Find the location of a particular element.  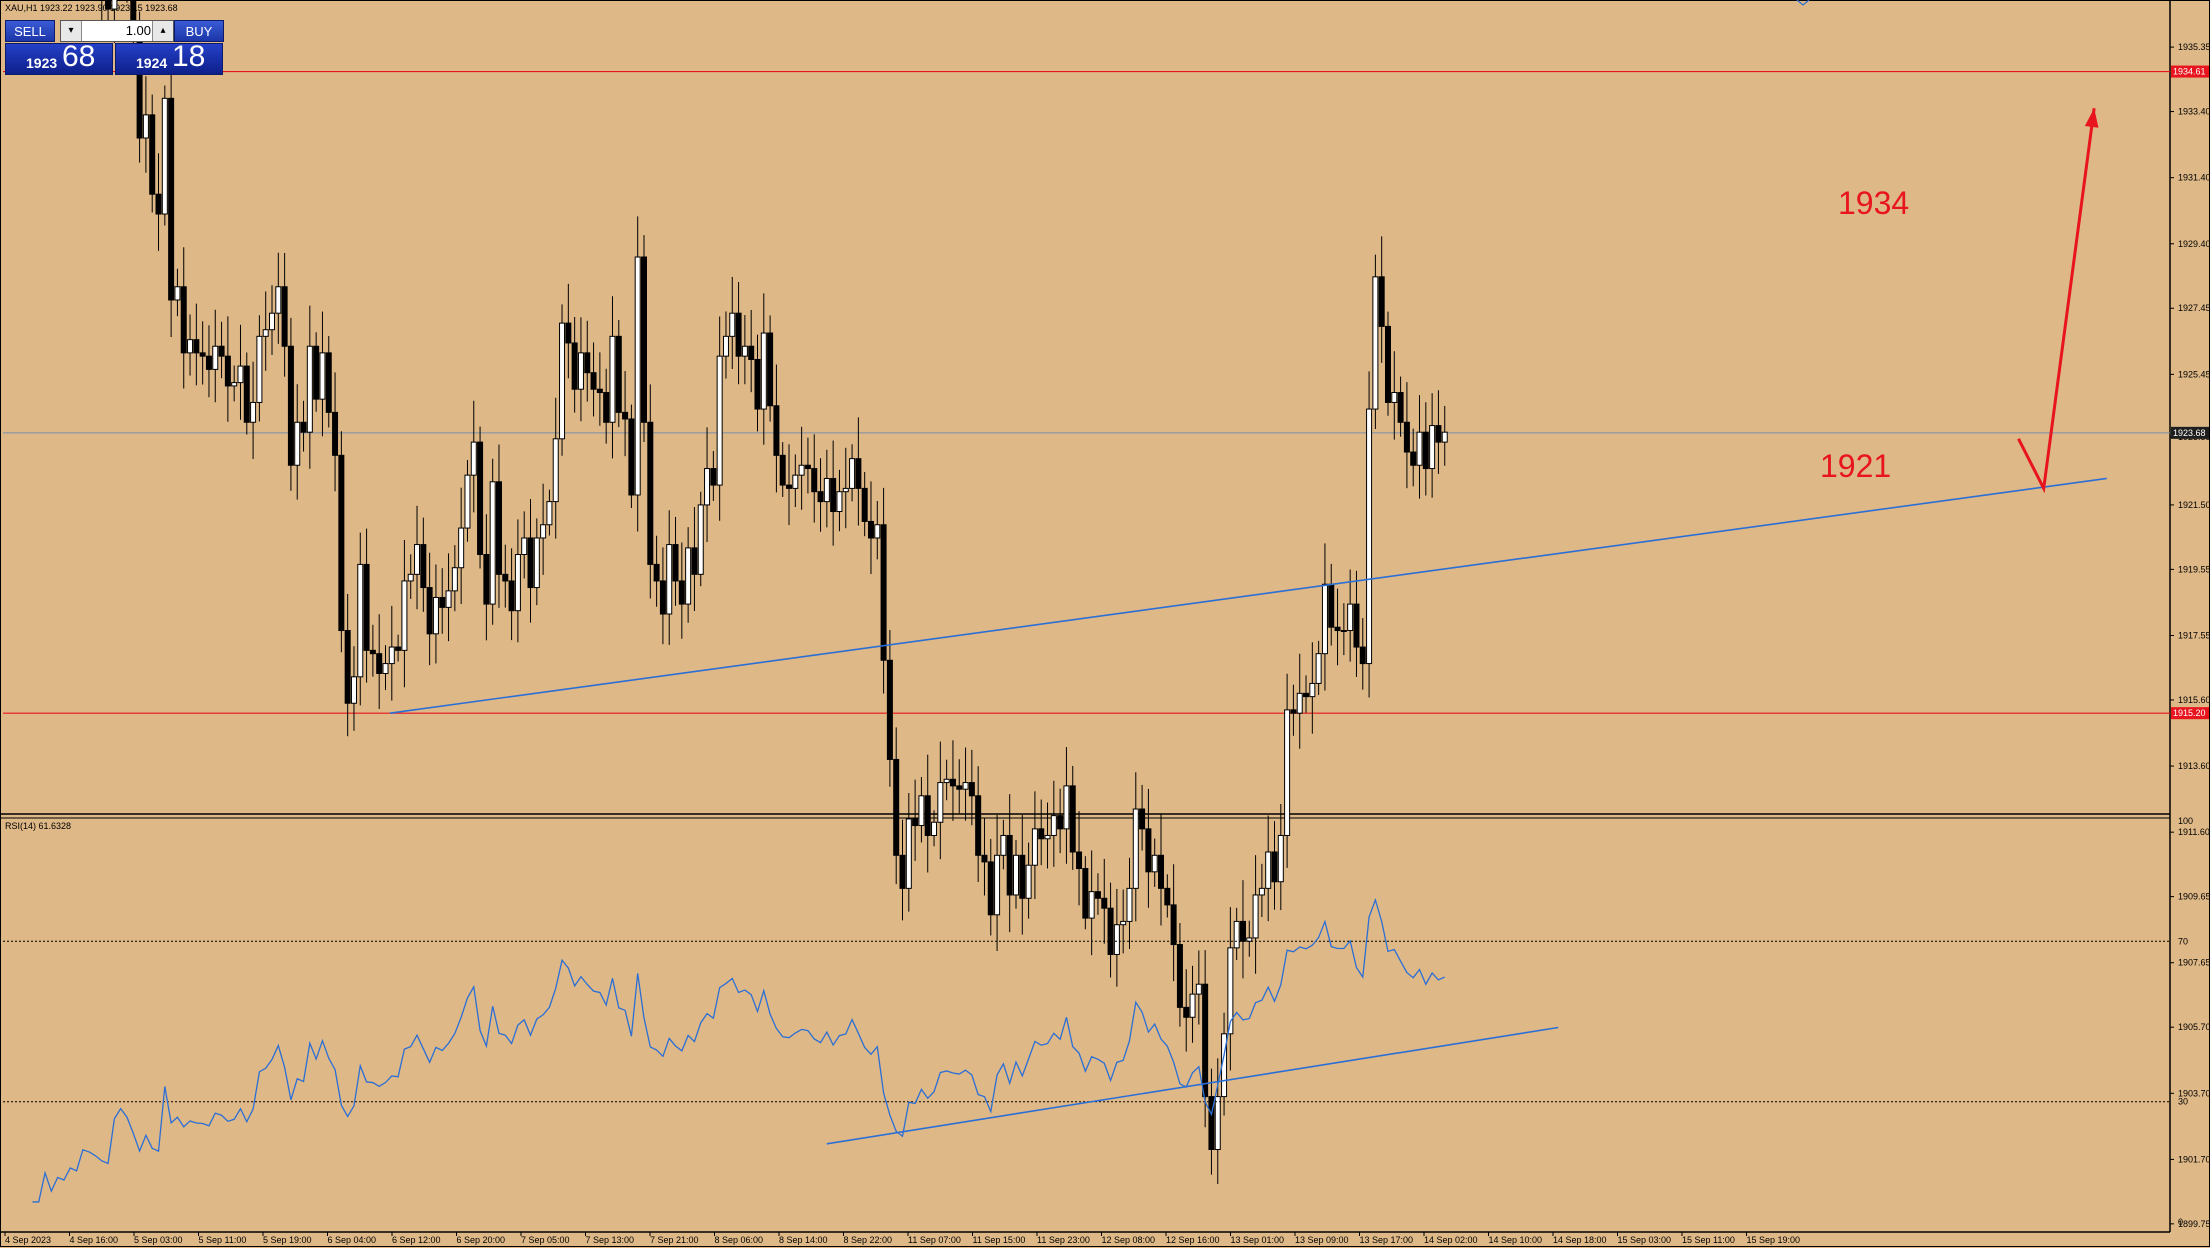

volume-field: ▾ ▴ is located at coordinates (117, 31).